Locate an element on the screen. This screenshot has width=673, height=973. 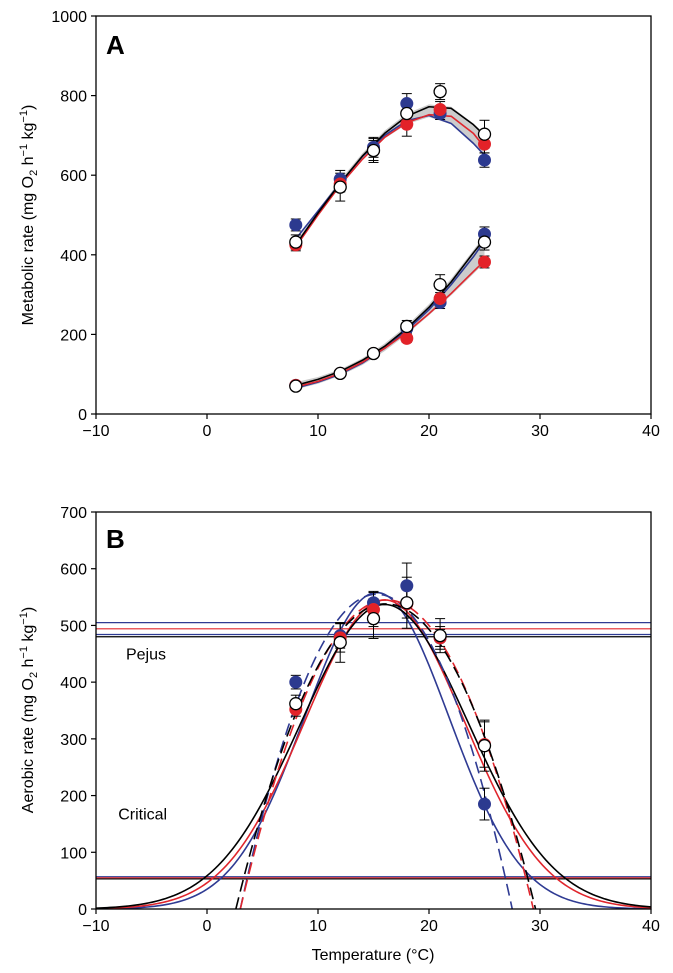
panel-b-y-tick-label: 700 is located at coordinates (73, 513).